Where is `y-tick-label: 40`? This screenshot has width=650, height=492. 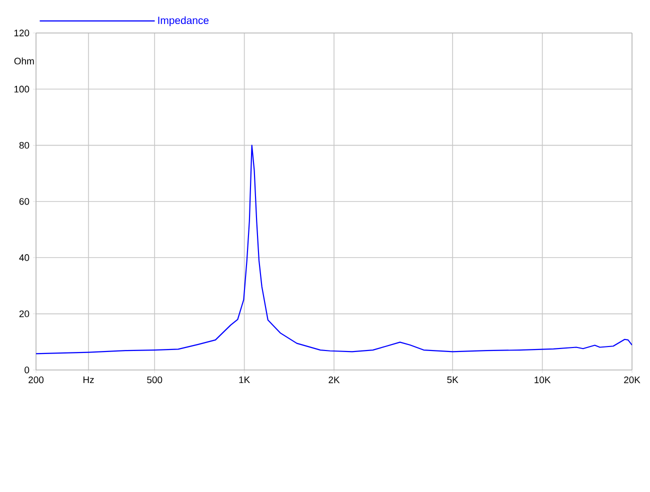 y-tick-label: 40 is located at coordinates (24, 258).